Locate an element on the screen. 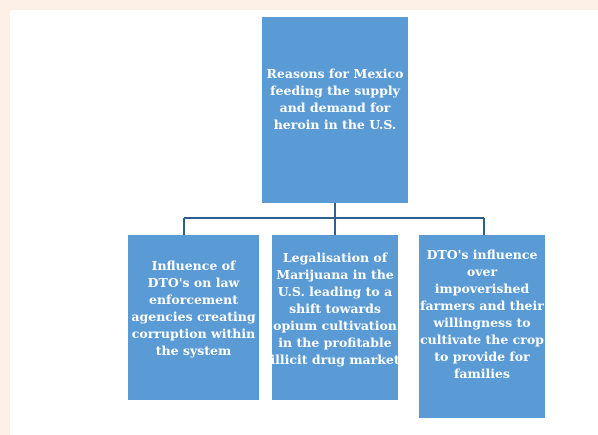 This screenshot has height=435, width=598. box-text: in the profitable is located at coordinates (334, 342).